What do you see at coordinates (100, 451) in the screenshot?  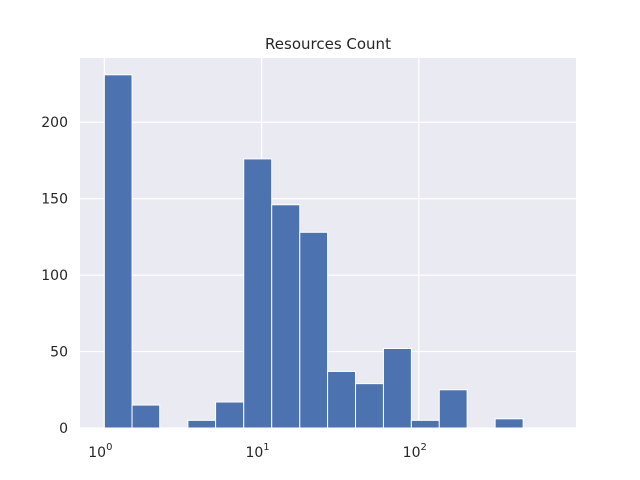 I see `x-tick-label: 10⁰` at bounding box center [100, 451].